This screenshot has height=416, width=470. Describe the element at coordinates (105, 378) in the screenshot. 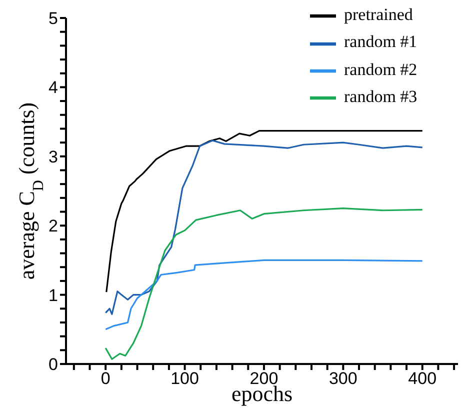

I see `x-tick-label: 0` at that location.